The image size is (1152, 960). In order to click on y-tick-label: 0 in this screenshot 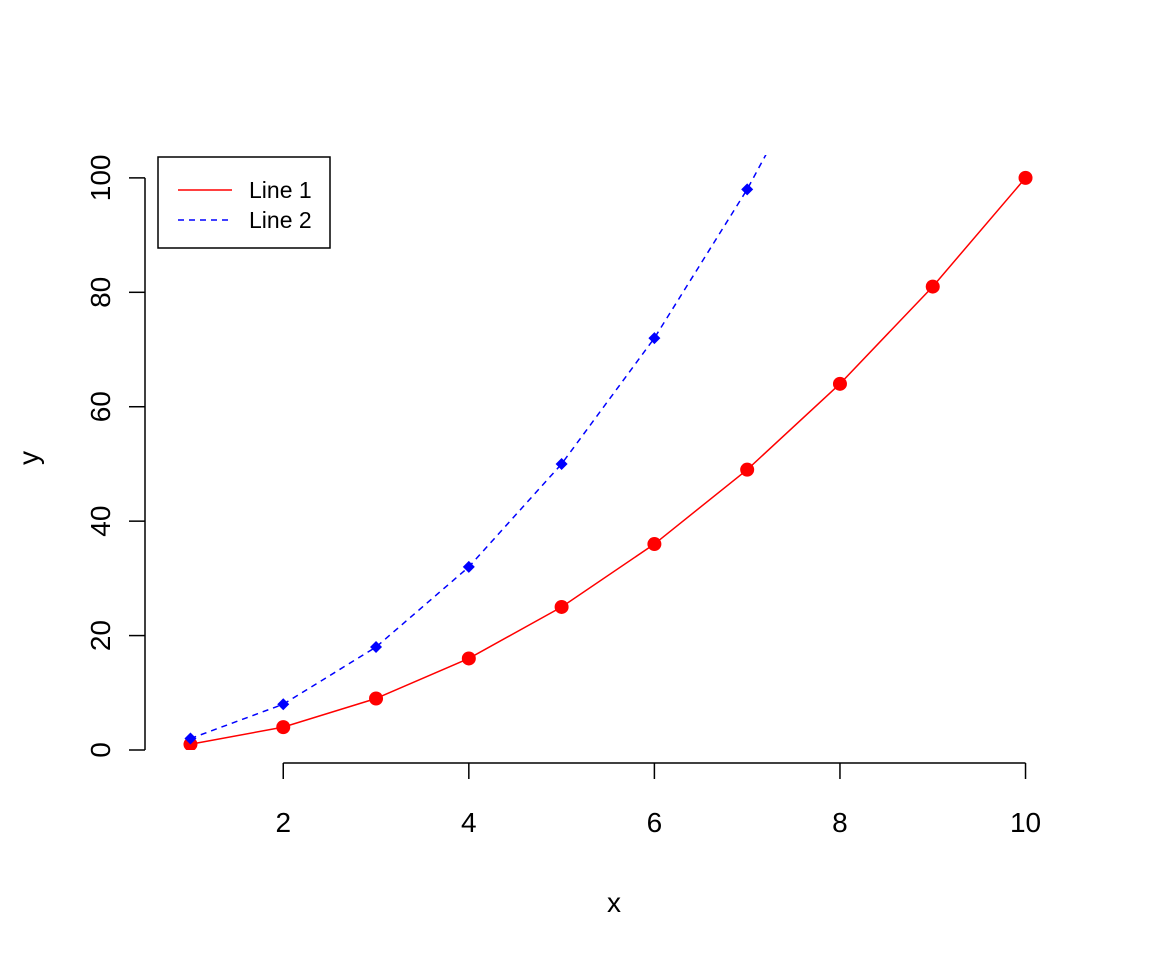, I will do `click(100, 750)`.